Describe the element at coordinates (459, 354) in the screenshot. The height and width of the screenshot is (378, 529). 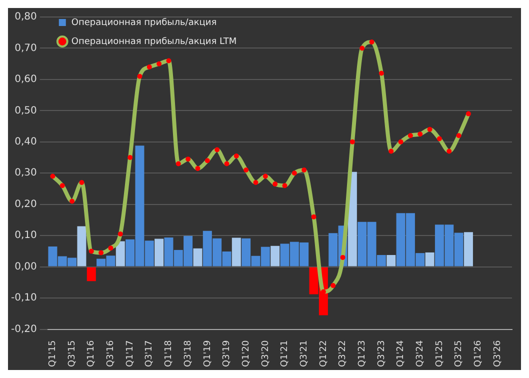
I see `x-tick-label: Q3'25` at that location.